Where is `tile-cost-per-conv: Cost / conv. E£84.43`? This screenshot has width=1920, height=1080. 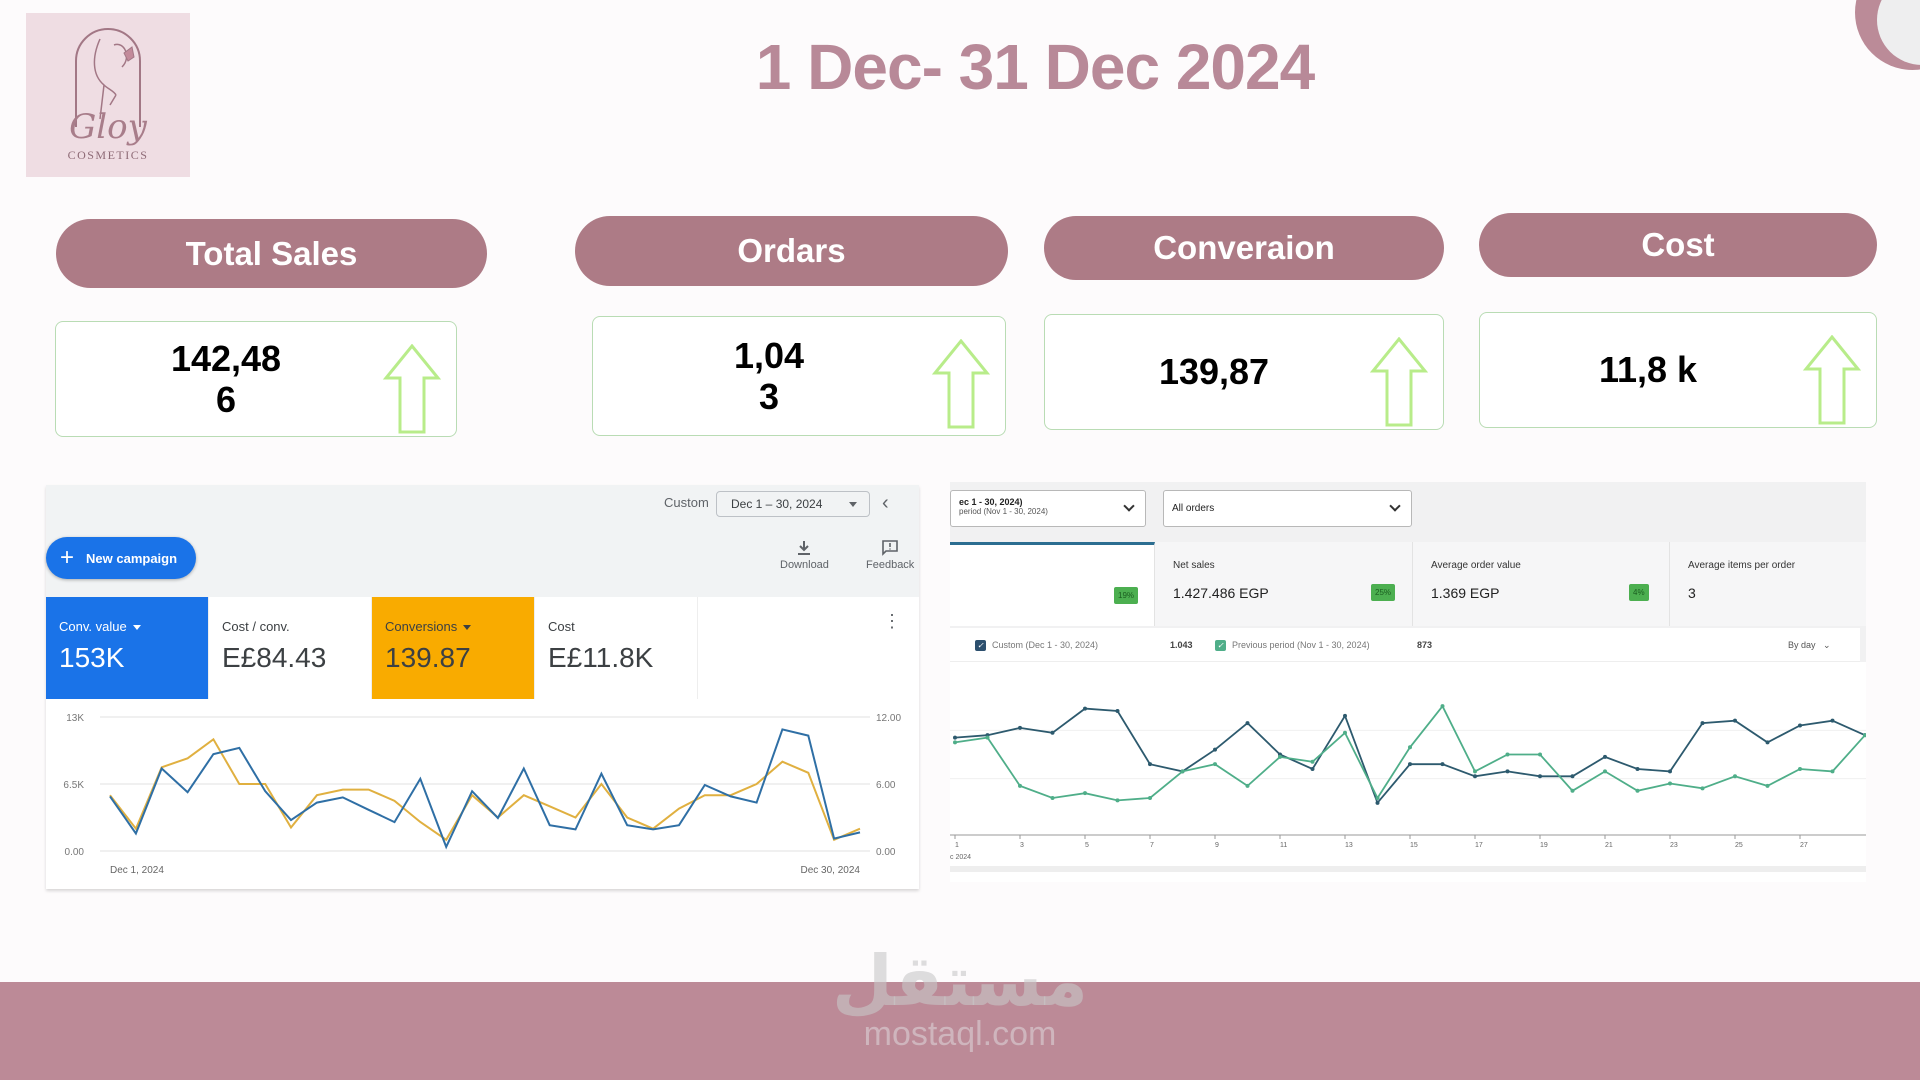
tile-cost-per-conv: Cost / conv. E£84.43 is located at coordinates (290, 648).